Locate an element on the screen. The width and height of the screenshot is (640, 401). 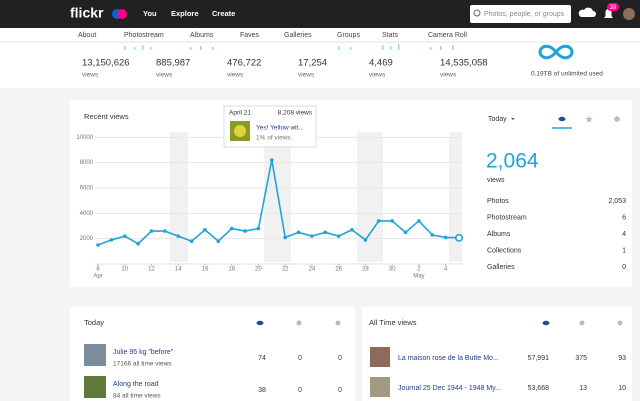
x-tick-label: 14 is located at coordinates (178, 270).